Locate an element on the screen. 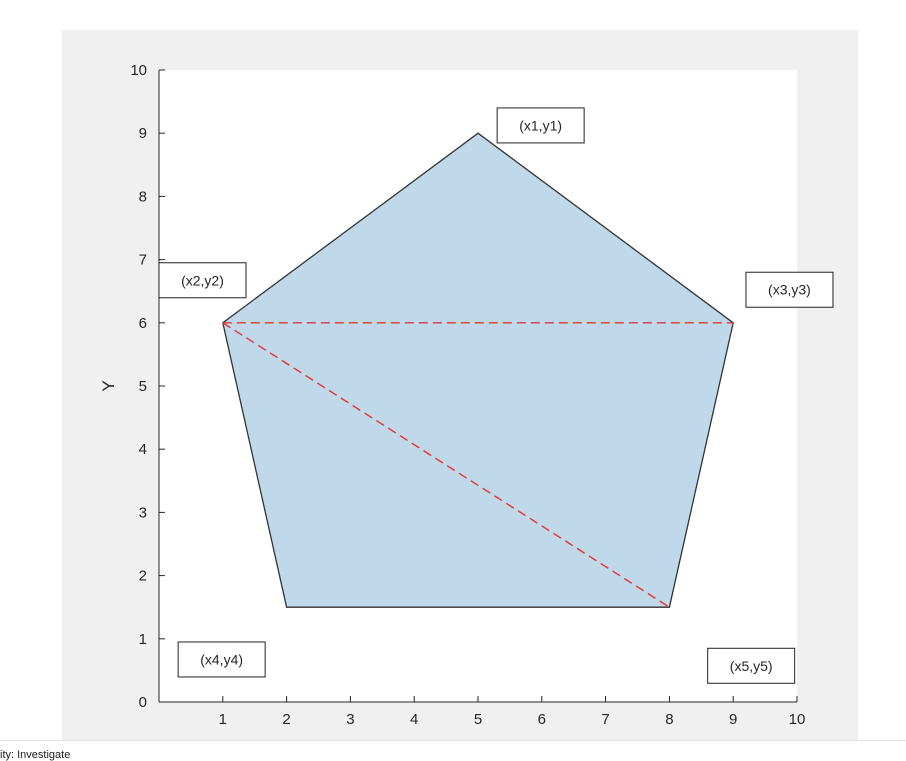  y-axis-label: Y is located at coordinates (108, 385).